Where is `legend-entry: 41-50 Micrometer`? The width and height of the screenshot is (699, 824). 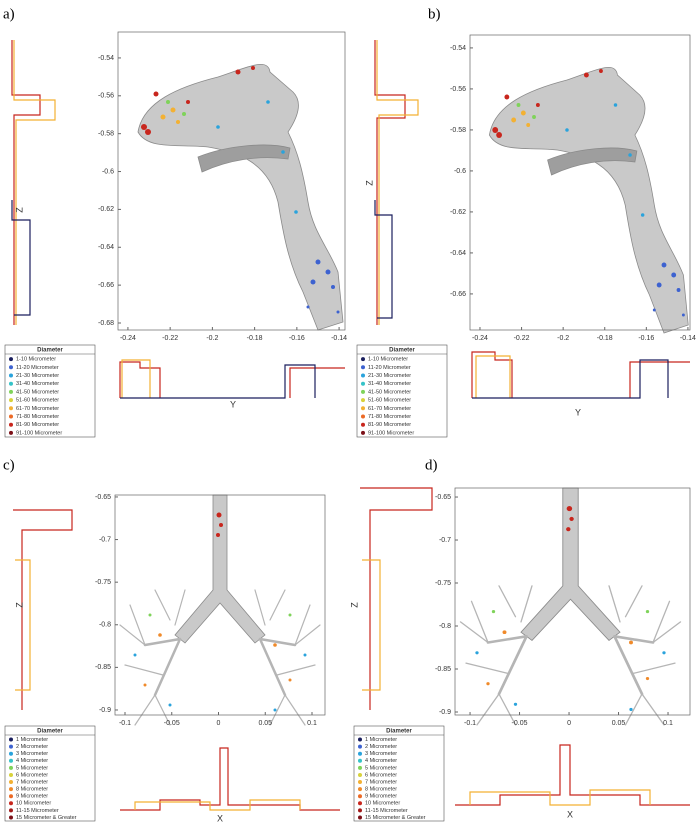
legend-entry: 41-50 Micrometer is located at coordinates (389, 392).